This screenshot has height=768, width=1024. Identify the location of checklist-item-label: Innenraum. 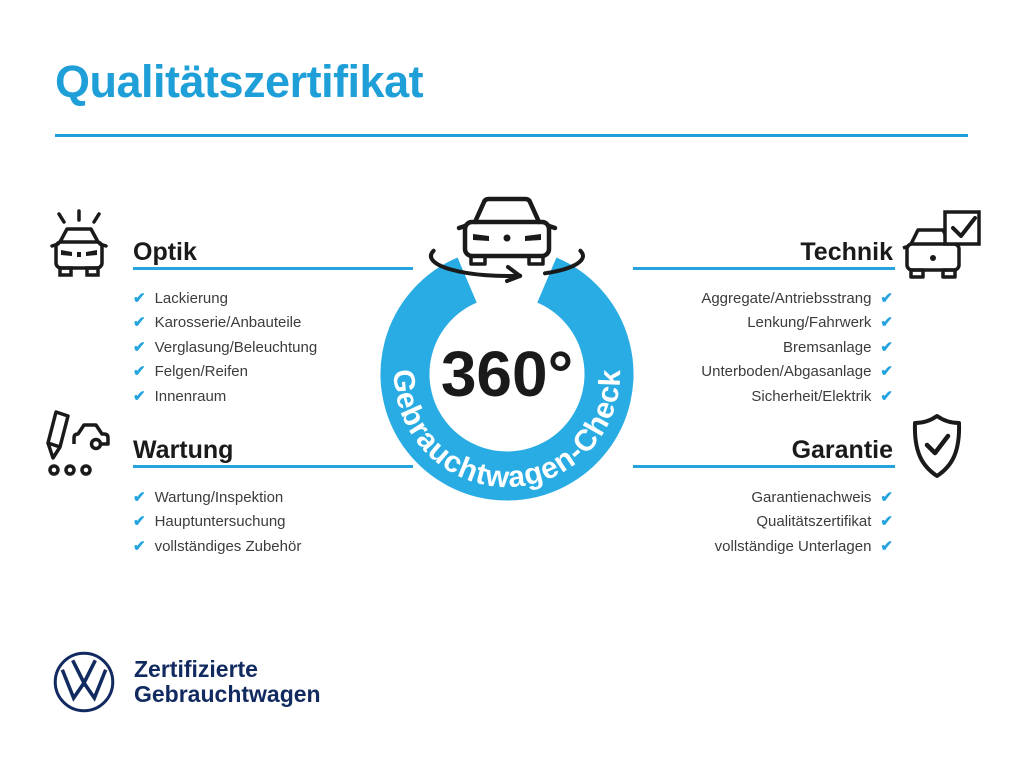
(190, 396).